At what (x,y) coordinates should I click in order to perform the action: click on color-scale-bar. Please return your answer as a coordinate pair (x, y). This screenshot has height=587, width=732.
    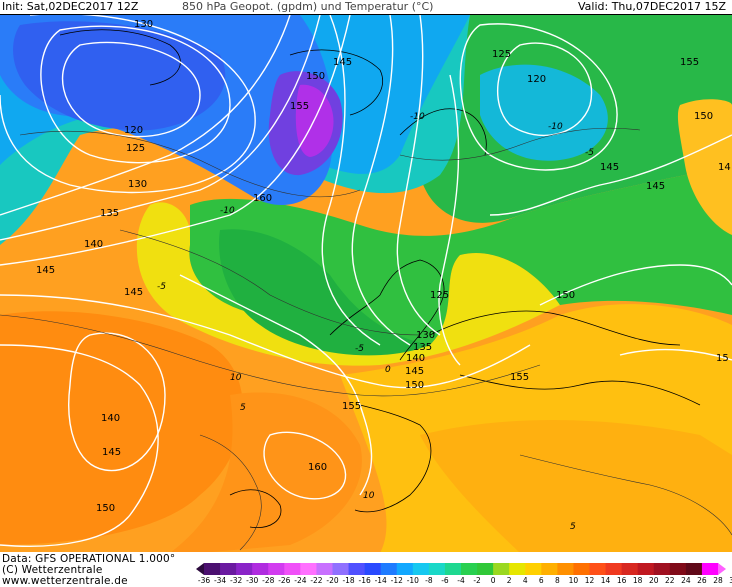
    Looking at the image, I should click on (461, 569).